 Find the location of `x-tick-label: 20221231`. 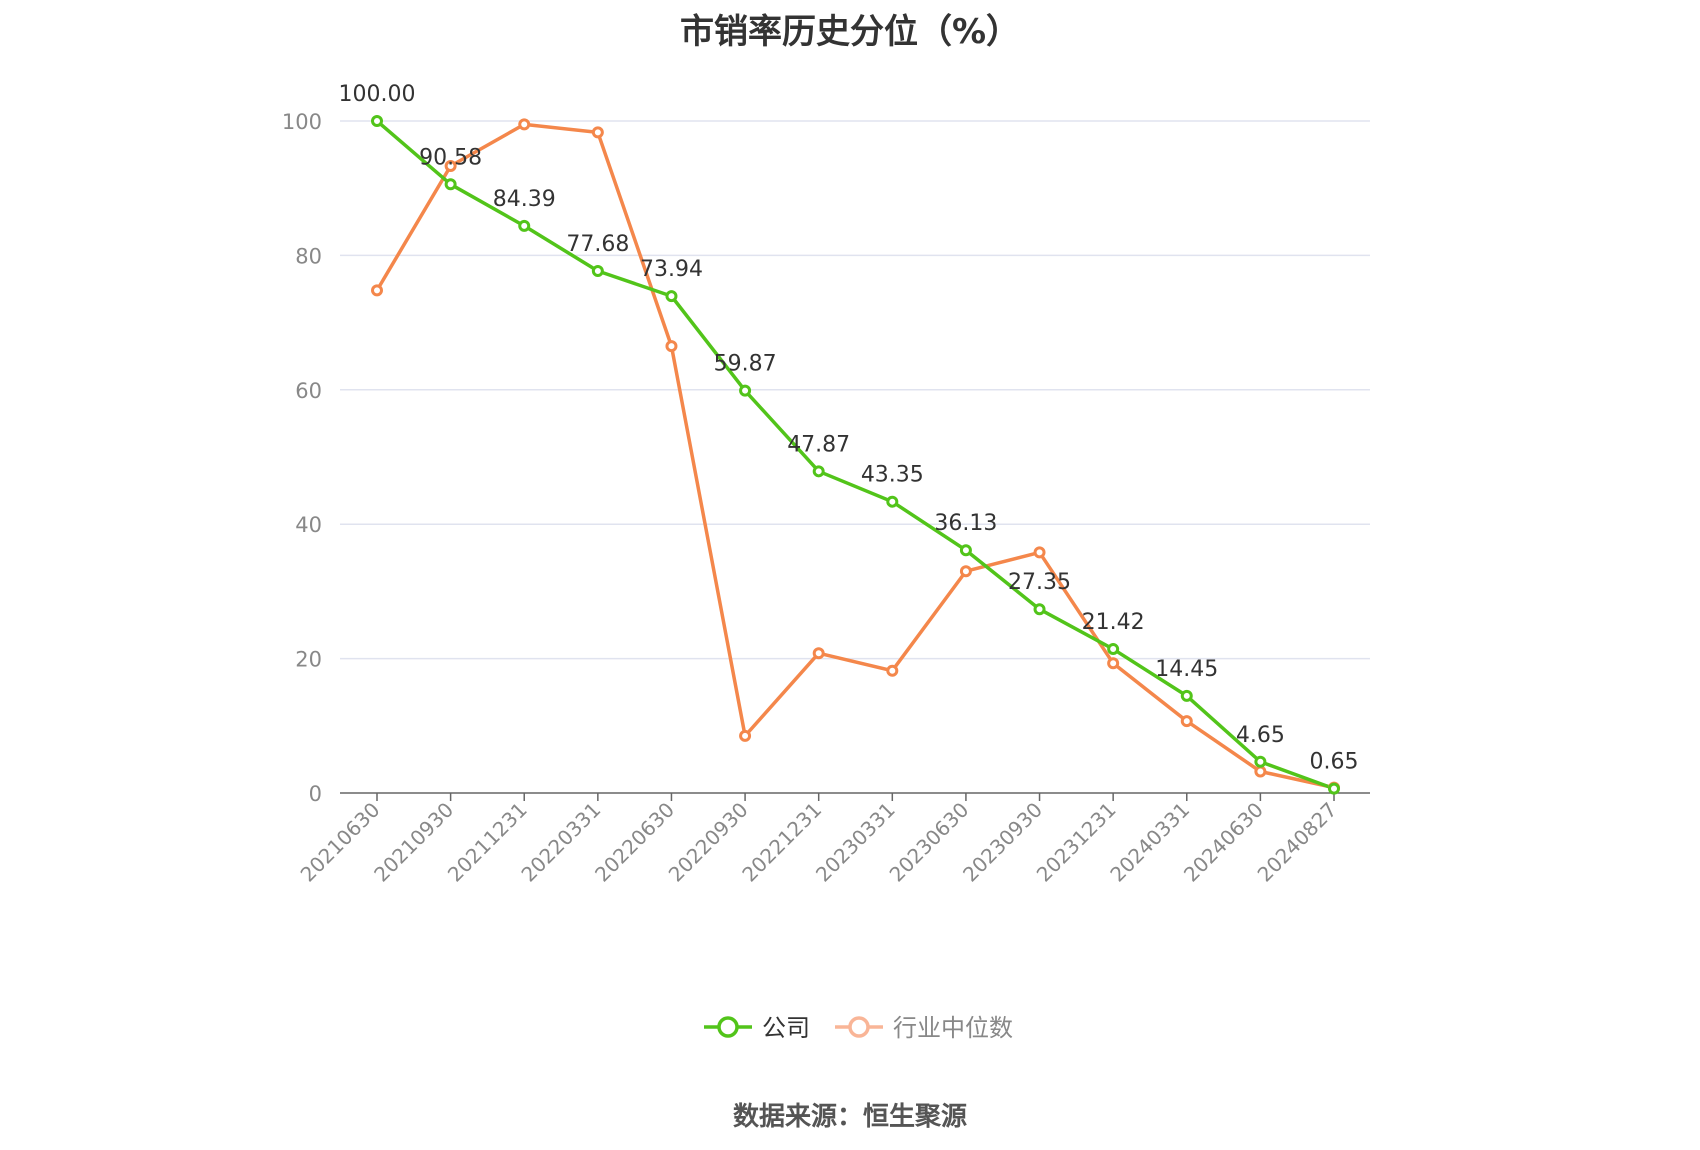

x-tick-label: 20221231 is located at coordinates (781, 842).